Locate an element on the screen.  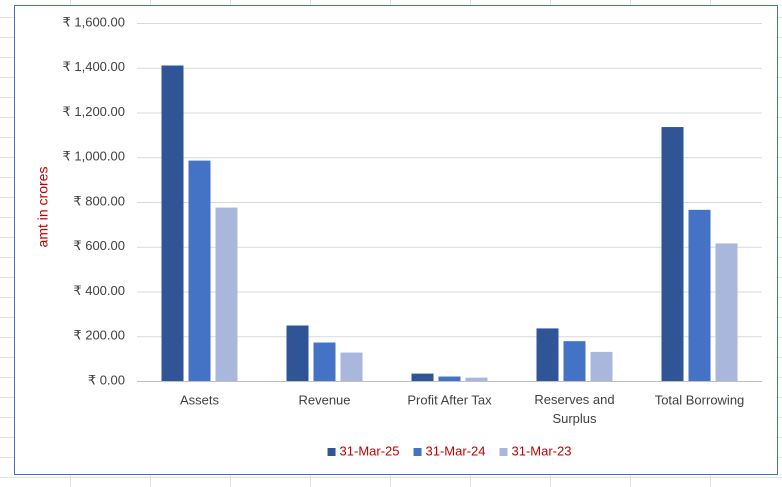
legend: 31-Mar-25 31-Mar-24 31-Mar-23 is located at coordinates (449, 450).